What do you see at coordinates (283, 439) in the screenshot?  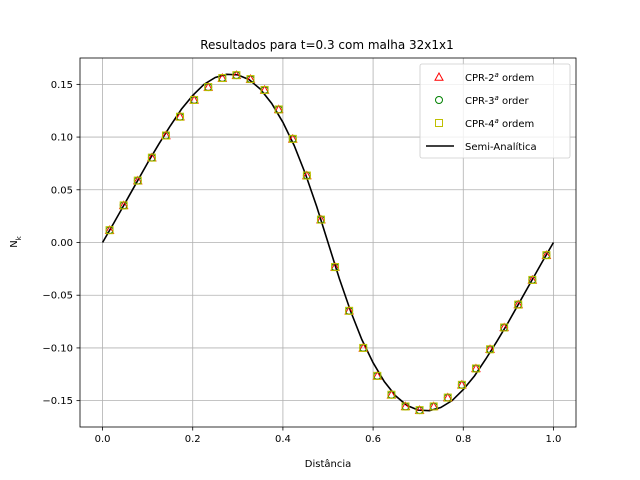 I see `x-tick-label: 0.4` at bounding box center [283, 439].